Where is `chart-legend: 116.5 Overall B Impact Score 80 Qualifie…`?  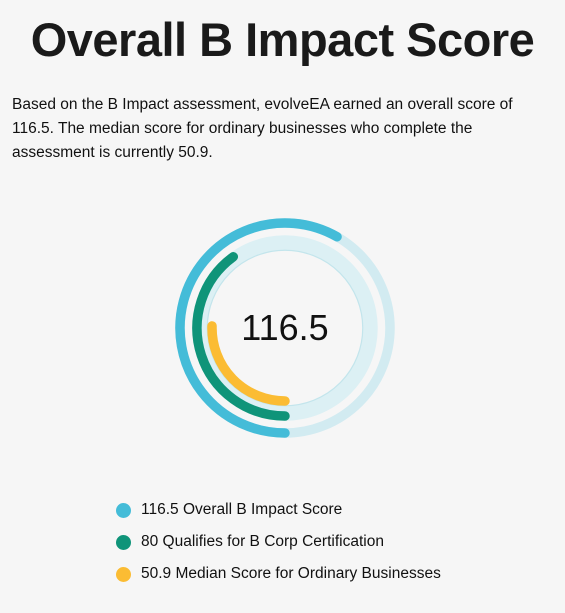 chart-legend: 116.5 Overall B Impact Score 80 Qualifie… is located at coordinates (278, 542).